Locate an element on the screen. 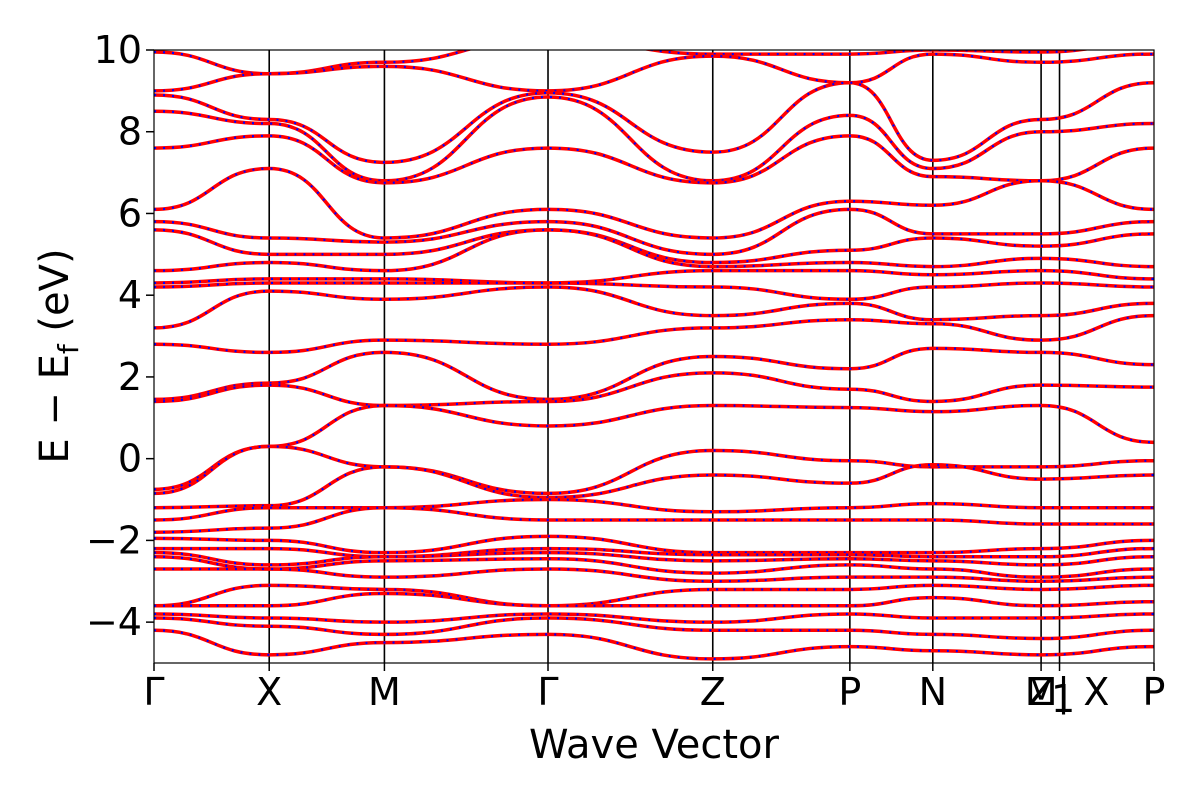 This screenshot has height=800, width=1200. x-tick-label: 1 is located at coordinates (1063, 699).